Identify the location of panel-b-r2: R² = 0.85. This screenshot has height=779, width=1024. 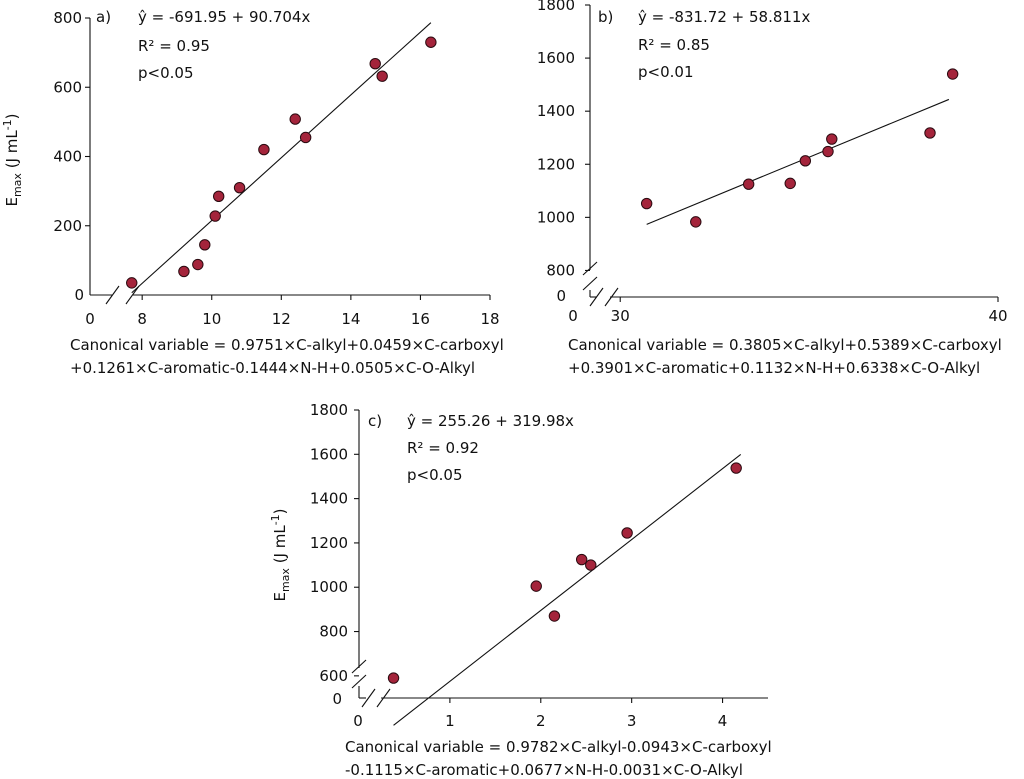
(674, 45).